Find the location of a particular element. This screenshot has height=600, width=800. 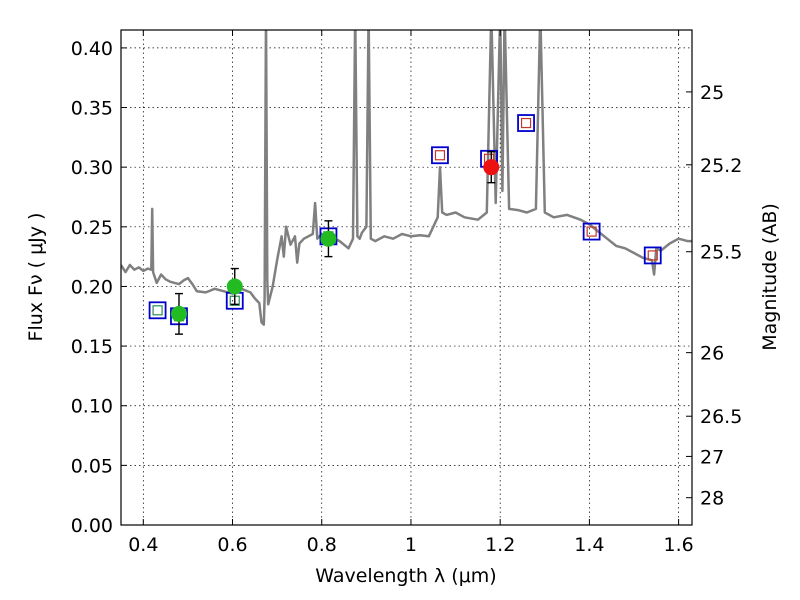

x-tick-label: 1.4 is located at coordinates (589, 545).